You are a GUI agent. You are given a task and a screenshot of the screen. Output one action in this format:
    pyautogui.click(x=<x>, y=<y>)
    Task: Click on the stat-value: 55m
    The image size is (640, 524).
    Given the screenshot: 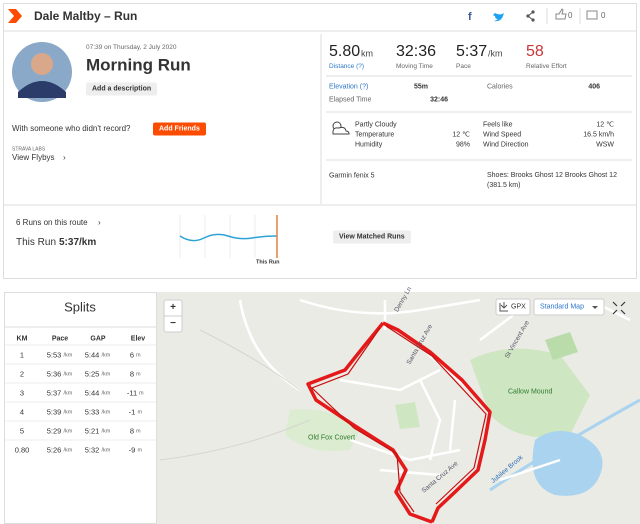 What is the action you would take?
    pyautogui.click(x=420, y=87)
    